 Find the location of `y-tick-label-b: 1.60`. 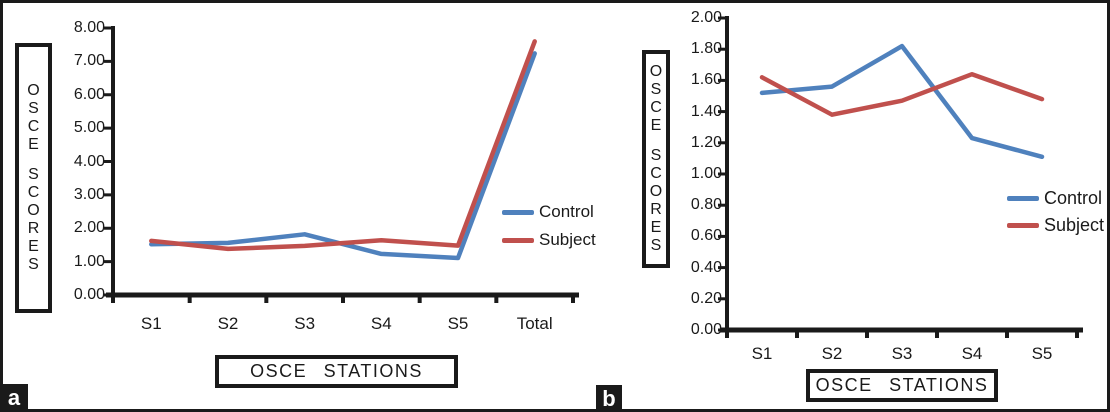

y-tick-label-b: 1.60 is located at coordinates (706, 80).